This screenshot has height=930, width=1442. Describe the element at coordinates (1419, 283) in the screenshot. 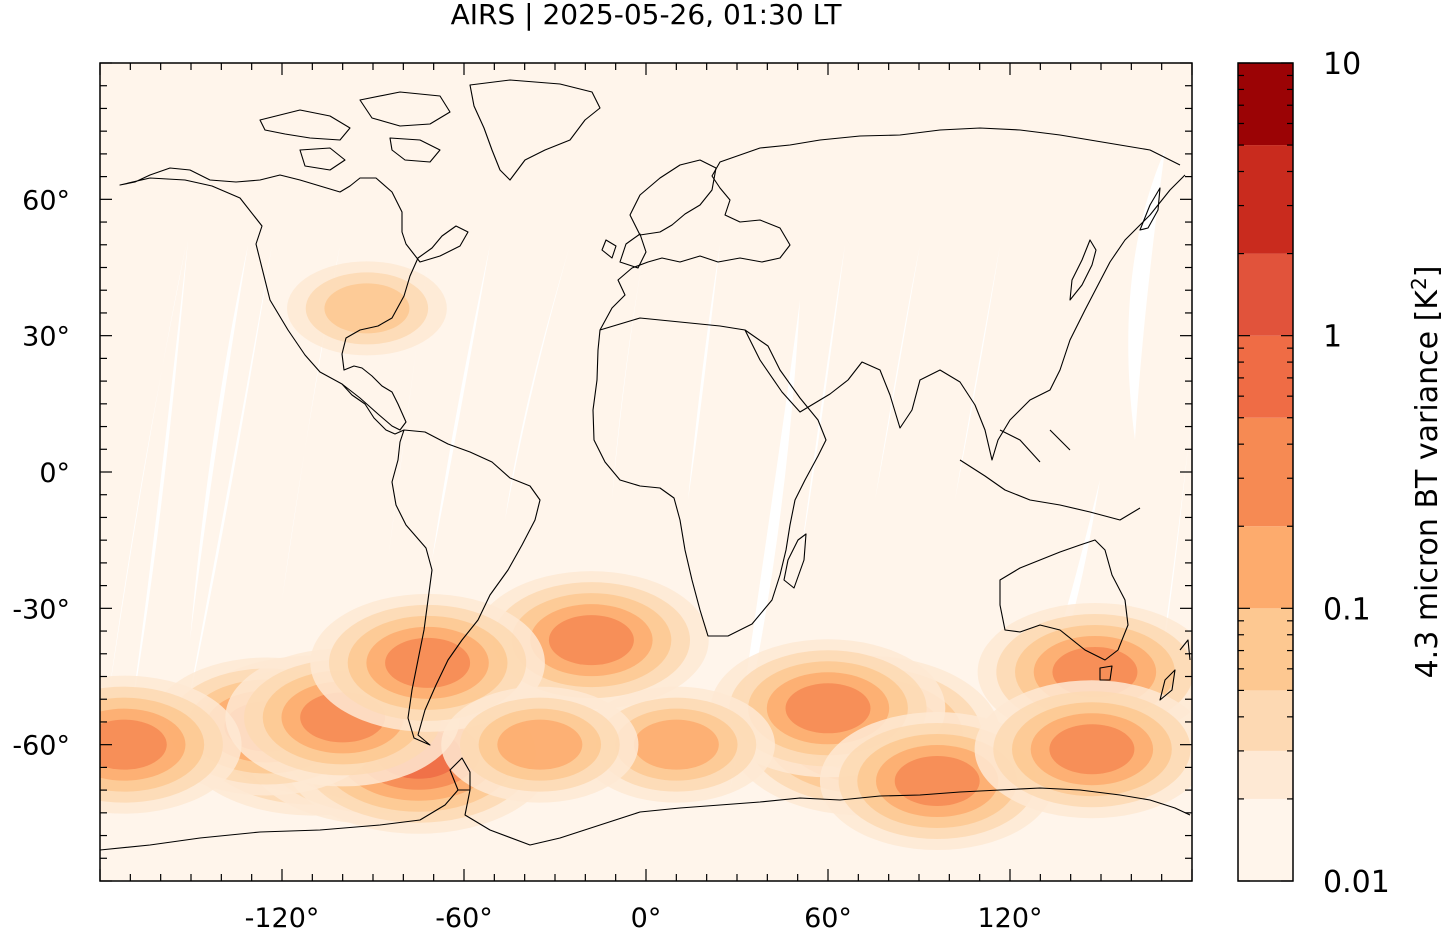

I see `colorbar-label-sup: 2` at that location.